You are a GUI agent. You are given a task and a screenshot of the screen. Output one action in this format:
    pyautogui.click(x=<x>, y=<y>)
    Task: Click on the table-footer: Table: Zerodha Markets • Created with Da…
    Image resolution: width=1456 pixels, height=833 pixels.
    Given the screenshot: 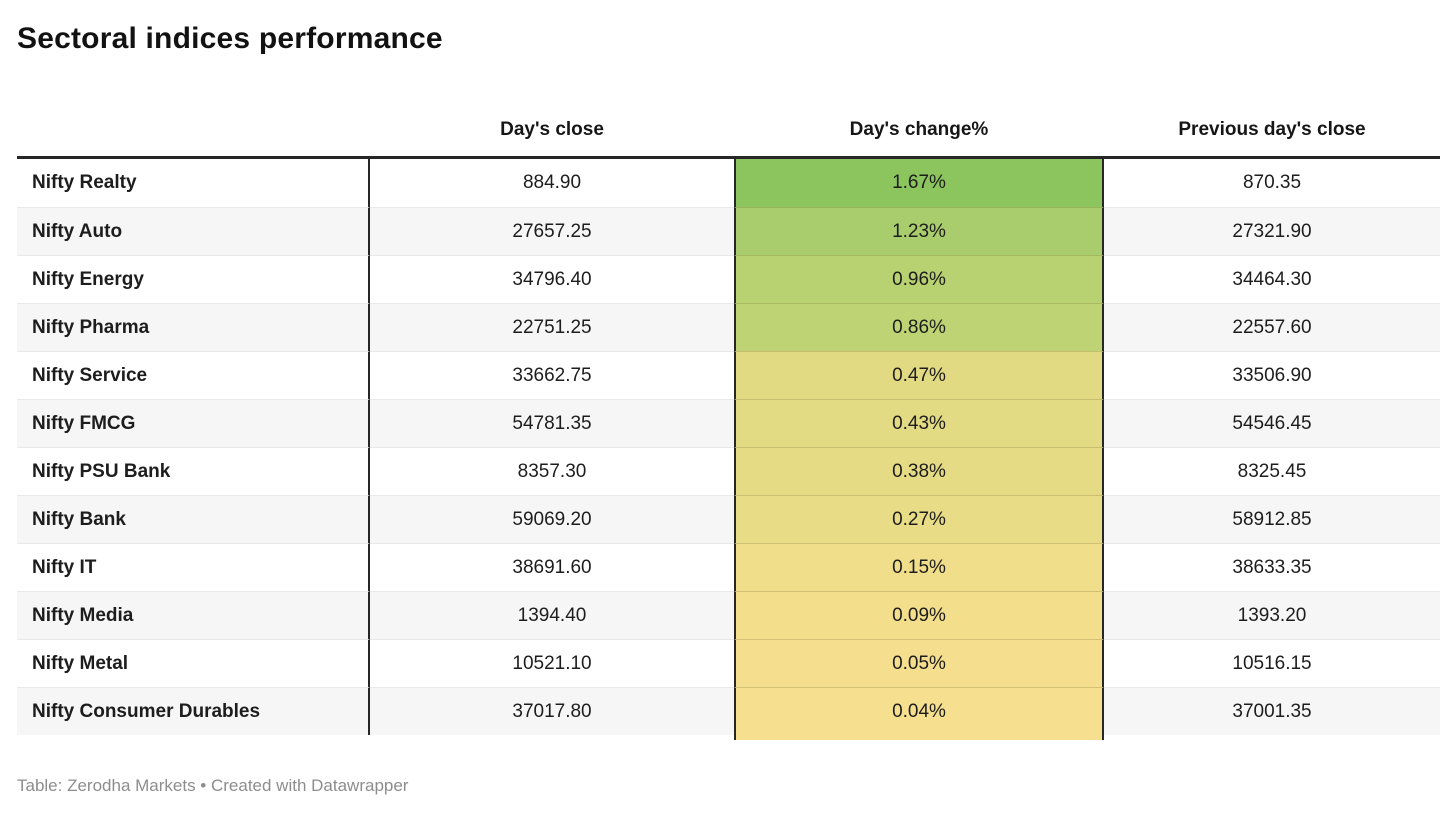 What is the action you would take?
    pyautogui.click(x=728, y=786)
    